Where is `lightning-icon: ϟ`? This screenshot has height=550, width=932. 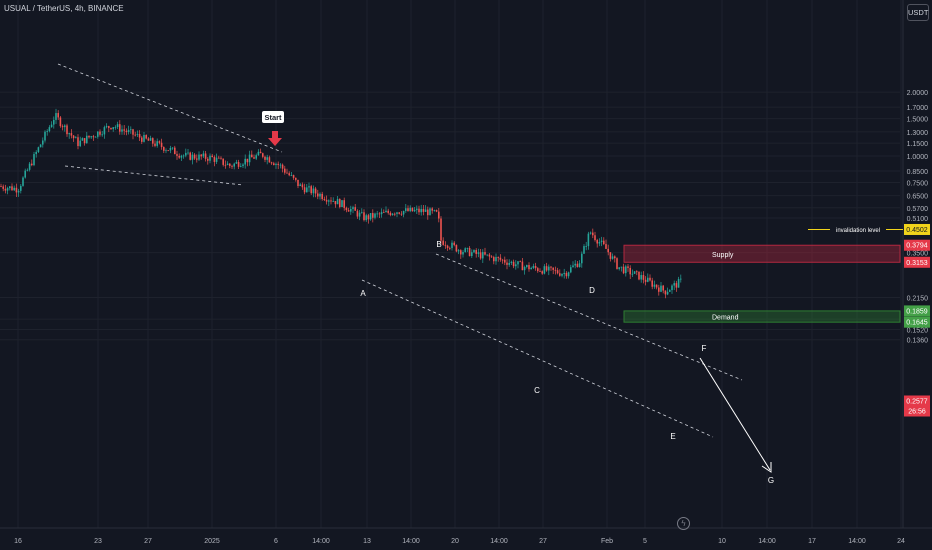 lightning-icon: ϟ is located at coordinates (683, 523).